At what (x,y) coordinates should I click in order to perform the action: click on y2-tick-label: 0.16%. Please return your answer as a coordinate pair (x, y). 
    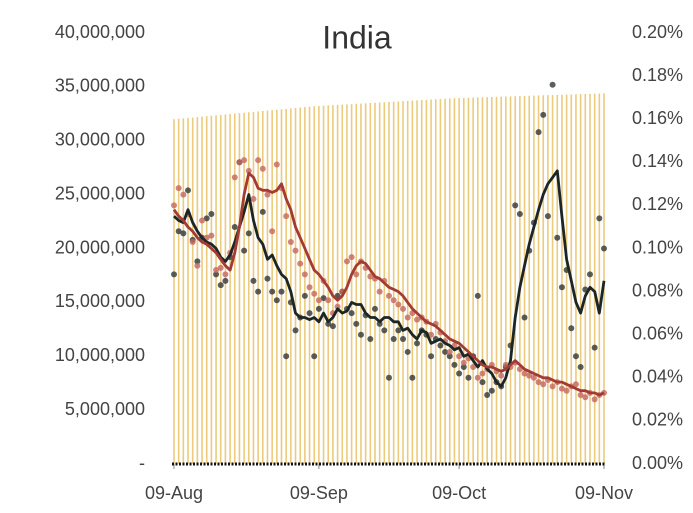
    Looking at the image, I should click on (657, 118).